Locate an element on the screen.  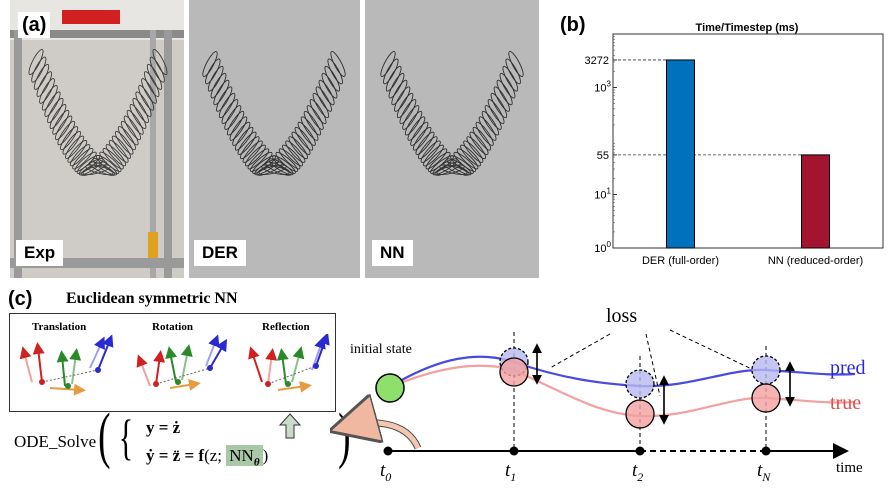
ode-equation-1: y = ż is located at coordinates (163, 427).